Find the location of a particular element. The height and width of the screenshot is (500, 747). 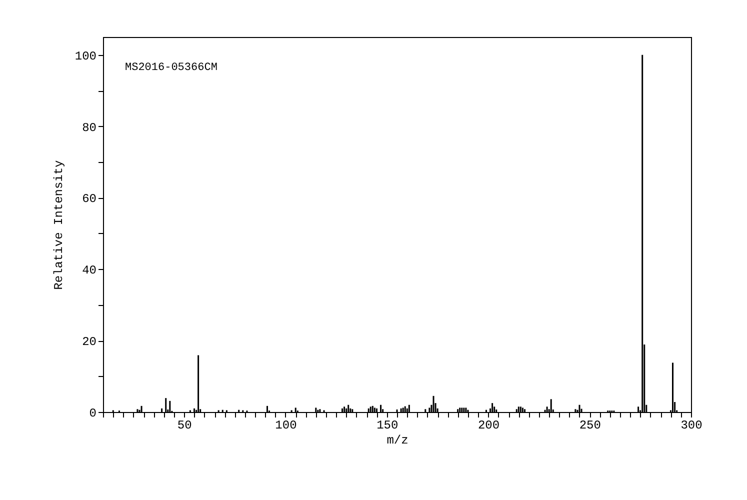

y-tick-label: 100 is located at coordinates (85, 56).